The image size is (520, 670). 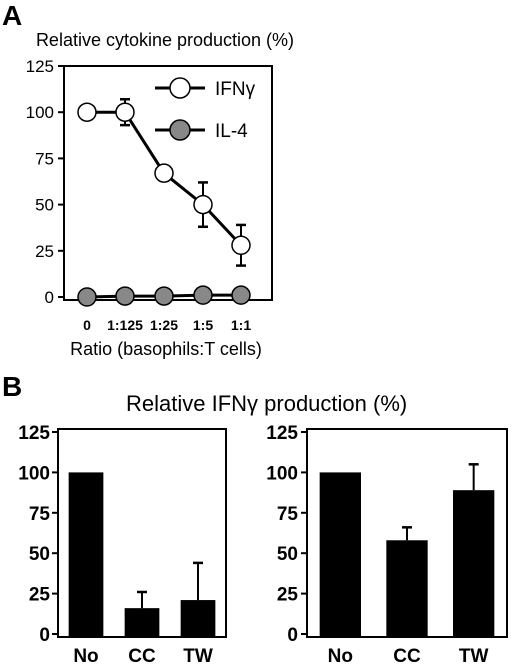 I want to click on chart-a-xtick-label: 1:1, so click(x=241, y=325).